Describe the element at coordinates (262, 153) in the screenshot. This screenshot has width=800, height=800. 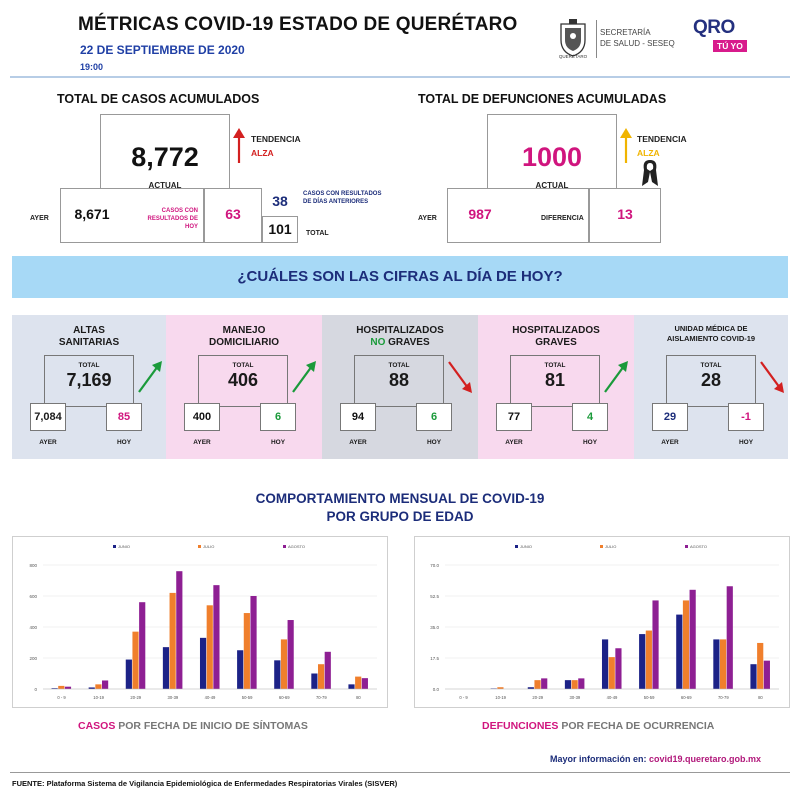
I see `casos-tendencia-value: ALZA` at that location.